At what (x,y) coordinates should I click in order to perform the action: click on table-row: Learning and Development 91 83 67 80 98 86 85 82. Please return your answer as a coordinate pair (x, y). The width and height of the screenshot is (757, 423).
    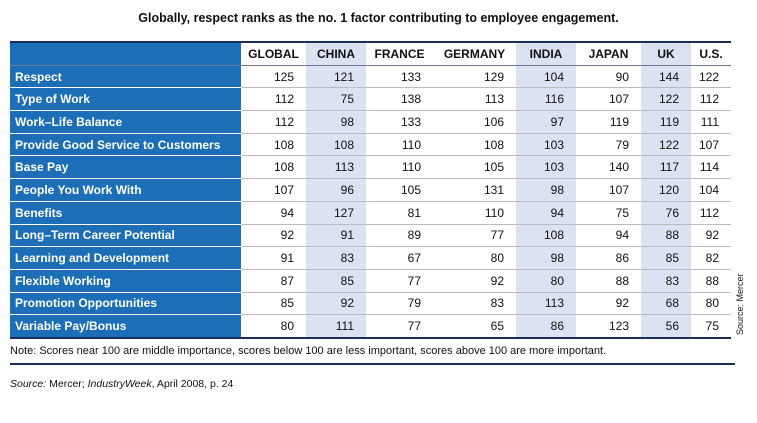
    Looking at the image, I should click on (370, 258).